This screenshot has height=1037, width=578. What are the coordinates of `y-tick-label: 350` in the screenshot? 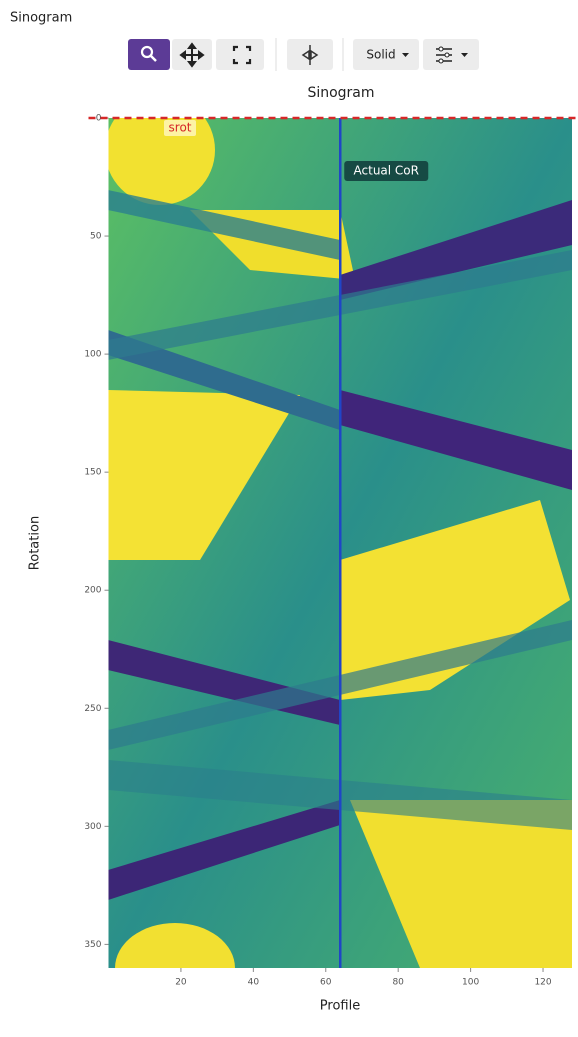 It's located at (92, 945).